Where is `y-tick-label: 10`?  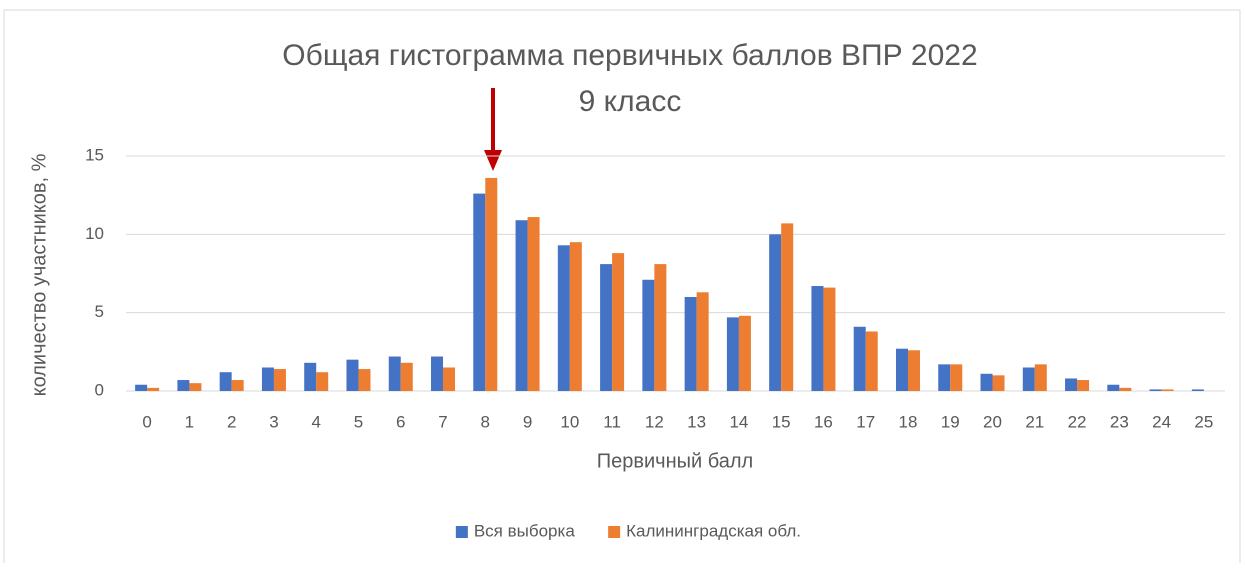 y-tick-label: 10 is located at coordinates (94, 233).